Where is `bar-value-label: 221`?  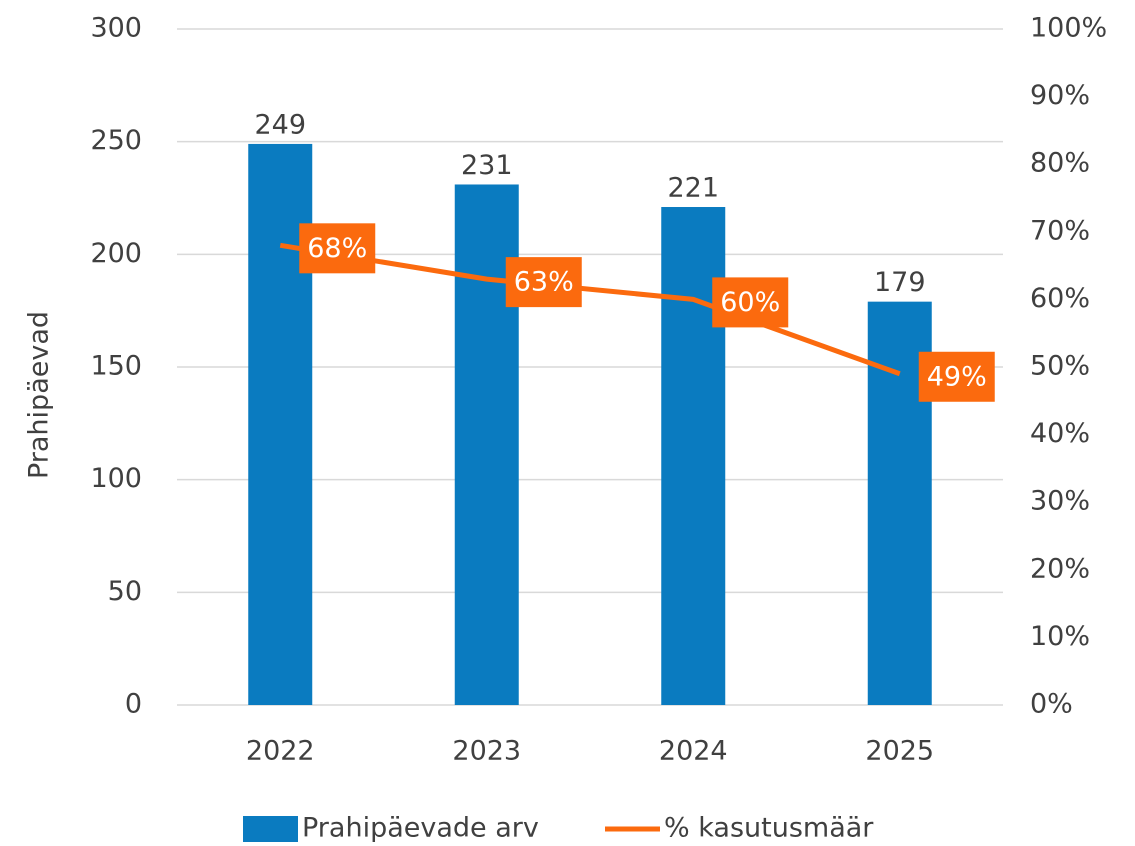
bar-value-label: 221 is located at coordinates (693, 188).